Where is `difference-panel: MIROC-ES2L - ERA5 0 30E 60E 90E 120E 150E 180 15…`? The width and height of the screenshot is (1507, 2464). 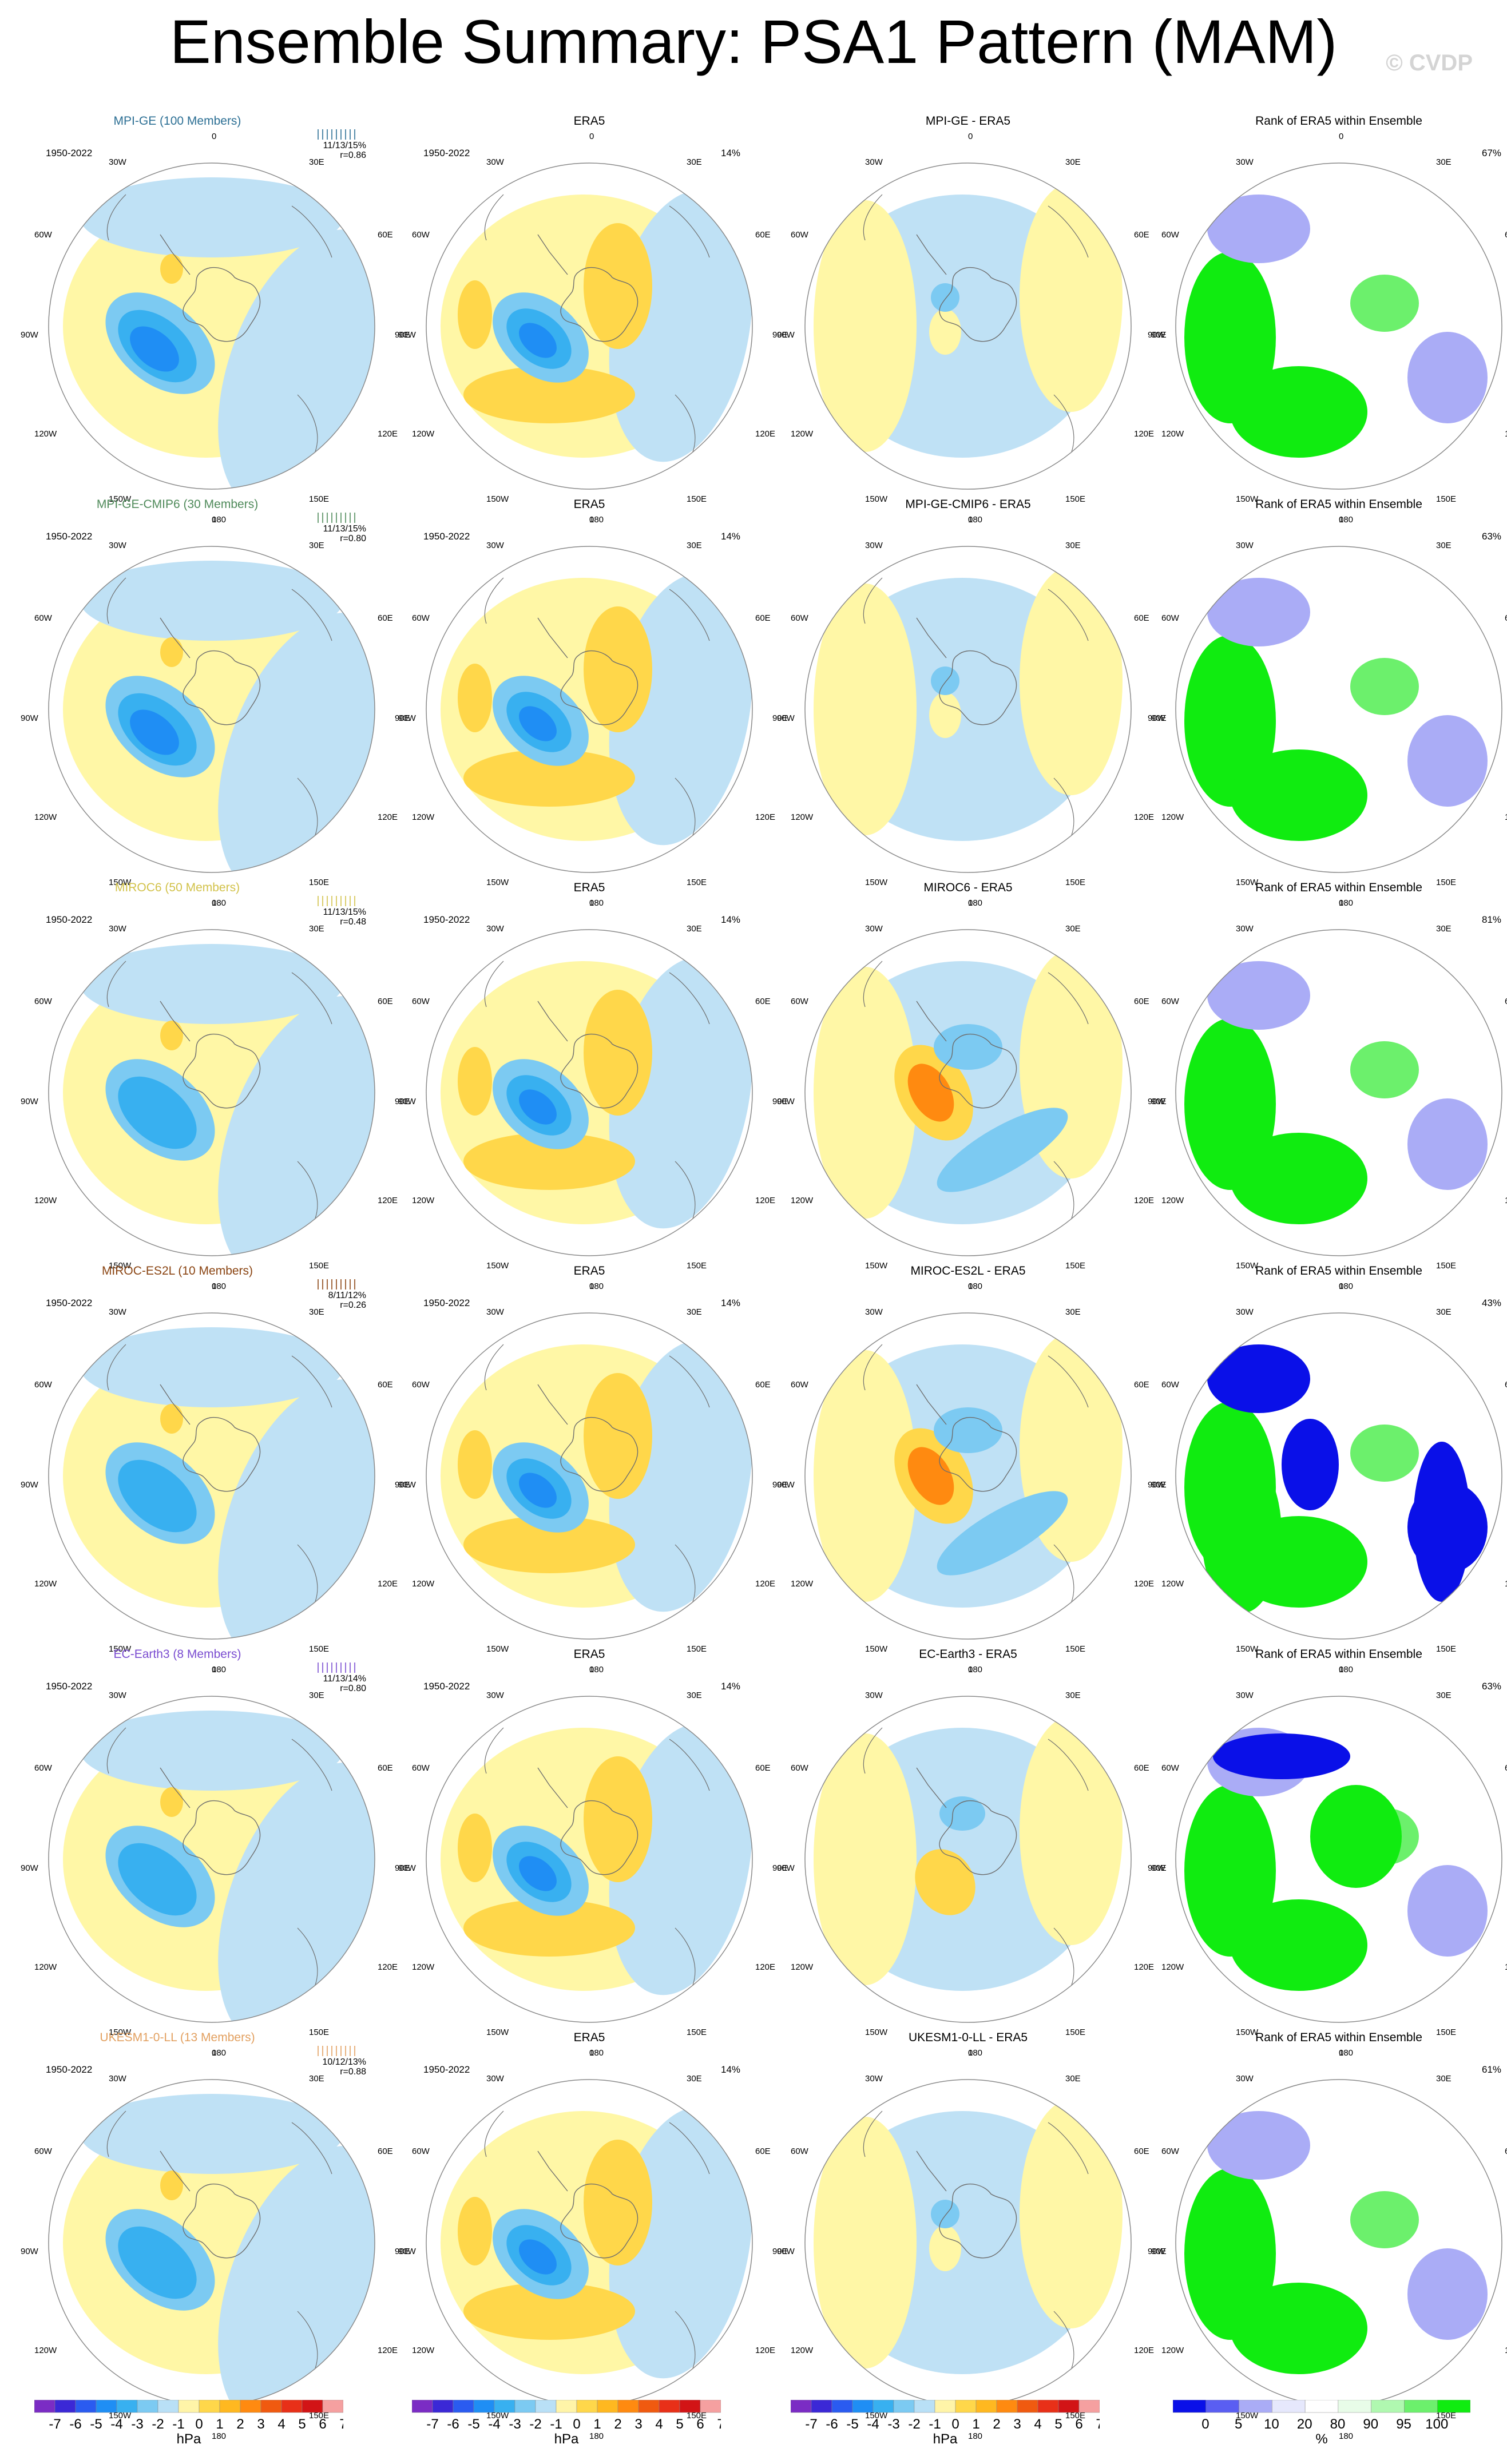 difference-panel: MIROC-ES2L - ERA5 0 30E 60E 90E 120E 150E 180 15… is located at coordinates (972, 1469).